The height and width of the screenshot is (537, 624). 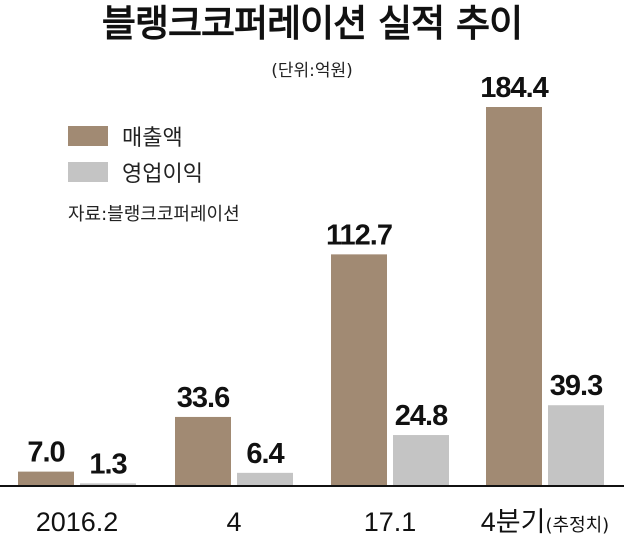 I want to click on legend: 매출액 영업이익, so click(x=135, y=154).